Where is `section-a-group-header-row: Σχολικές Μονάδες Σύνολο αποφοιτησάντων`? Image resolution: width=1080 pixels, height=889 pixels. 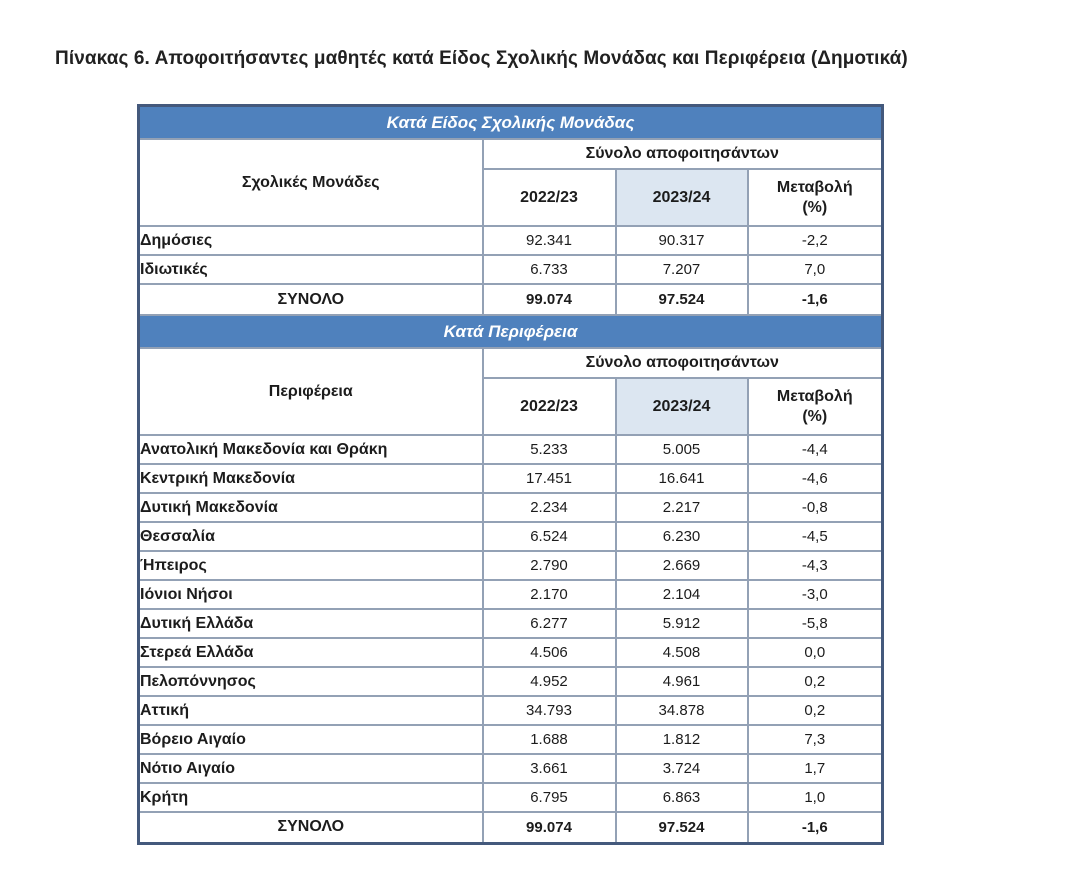
section-a-group-header-row: Σχολικές Μονάδες Σύνολο αποφοιτησάντων is located at coordinates (510, 182).